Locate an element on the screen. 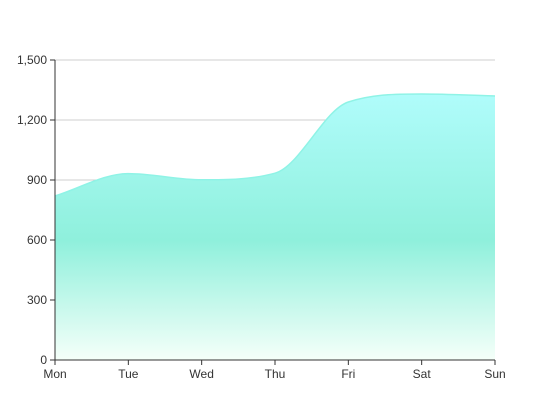 This screenshot has height=420, width=550. x-tick-label: Thu is located at coordinates (275, 374).